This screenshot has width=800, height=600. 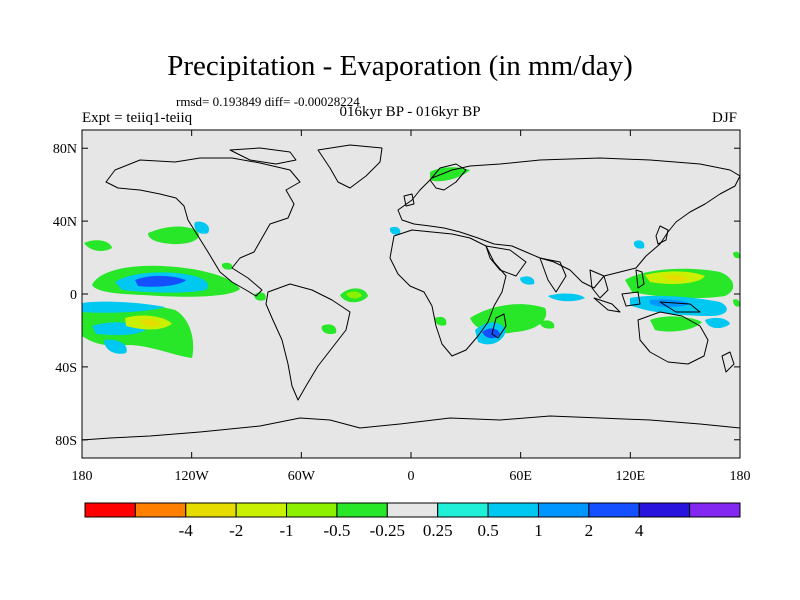 What do you see at coordinates (680, 307) in the screenshot?
I see `coast-new-guinea` at bounding box center [680, 307].